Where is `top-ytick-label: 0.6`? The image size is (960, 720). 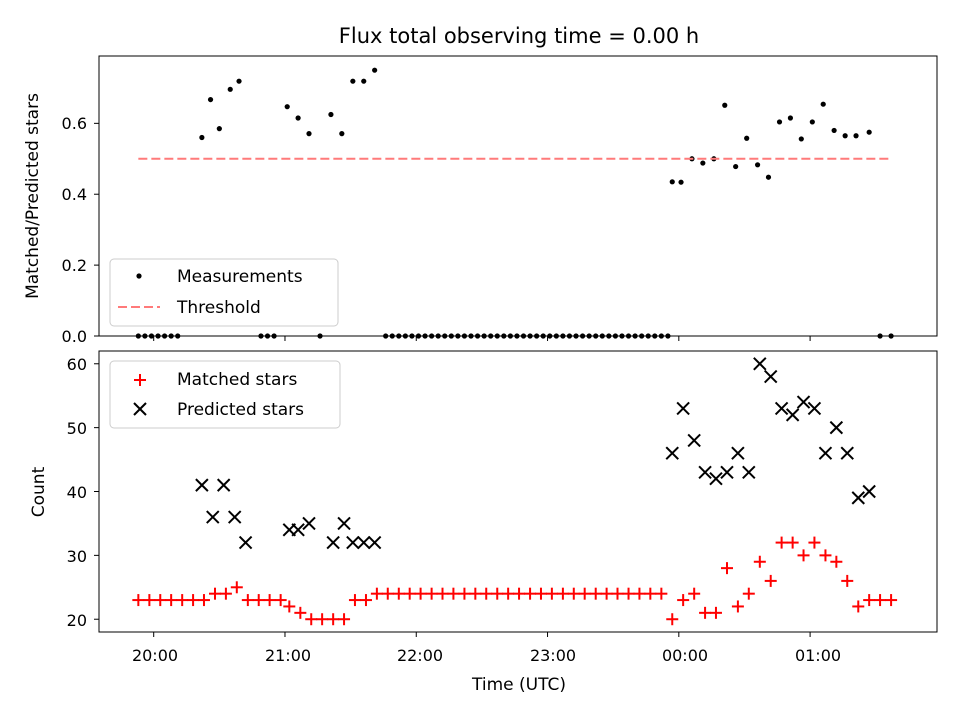 top-ytick-label: 0.6 is located at coordinates (74, 123).